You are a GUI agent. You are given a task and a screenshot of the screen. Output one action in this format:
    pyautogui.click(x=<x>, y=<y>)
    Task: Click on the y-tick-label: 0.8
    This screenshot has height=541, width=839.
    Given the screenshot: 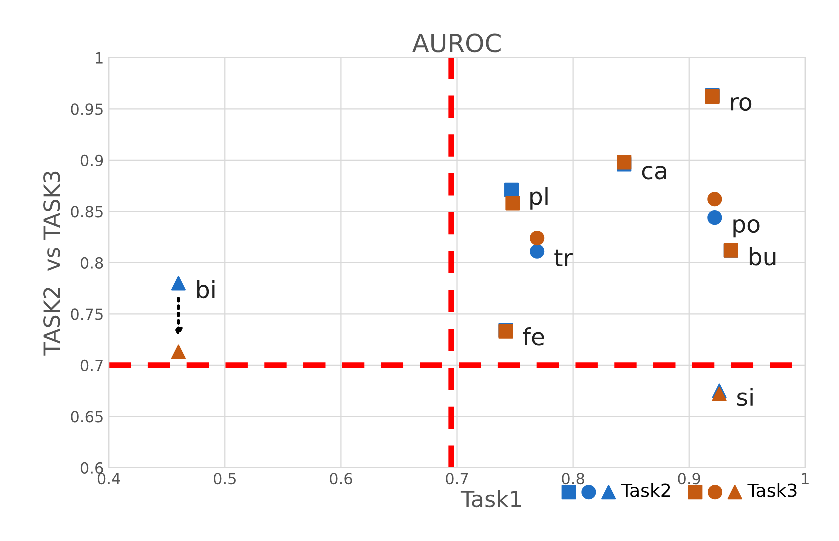 What is the action you would take?
    pyautogui.click(x=92, y=263)
    